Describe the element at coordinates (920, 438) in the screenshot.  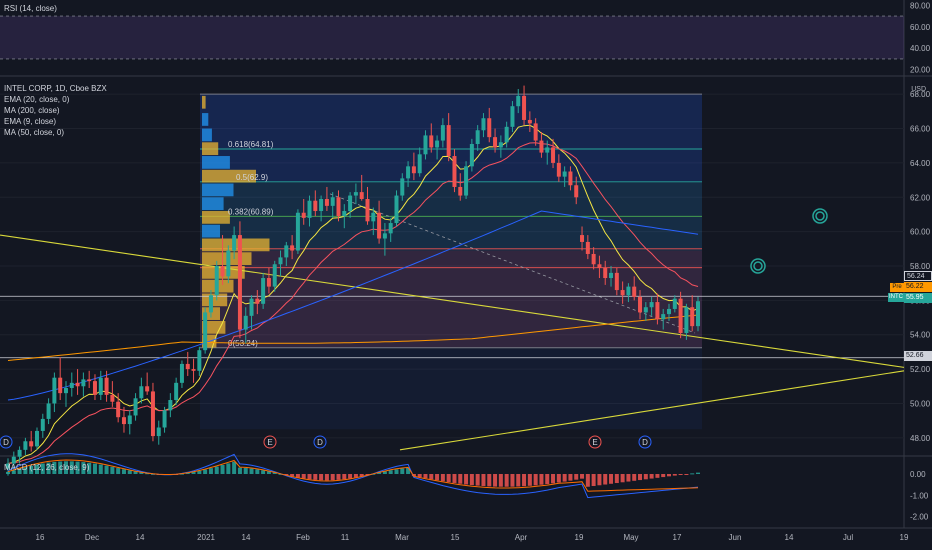
I see `price-tick-label: 48.00` at that location.